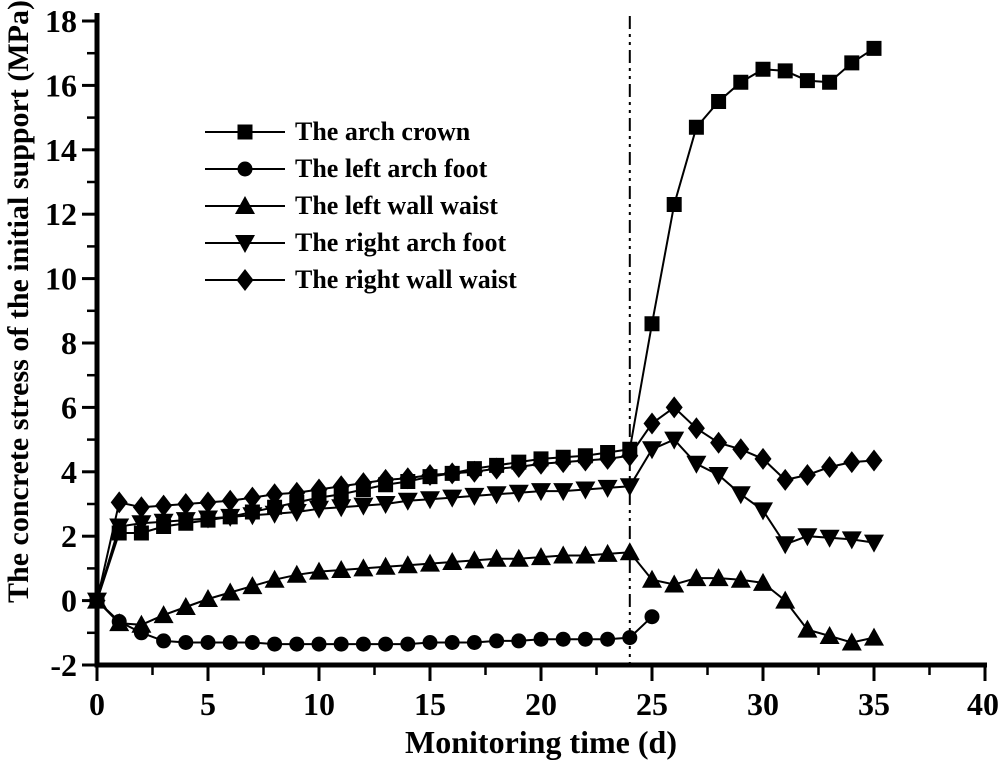  I want to click on x-tick-label: 0, so click(97, 704).